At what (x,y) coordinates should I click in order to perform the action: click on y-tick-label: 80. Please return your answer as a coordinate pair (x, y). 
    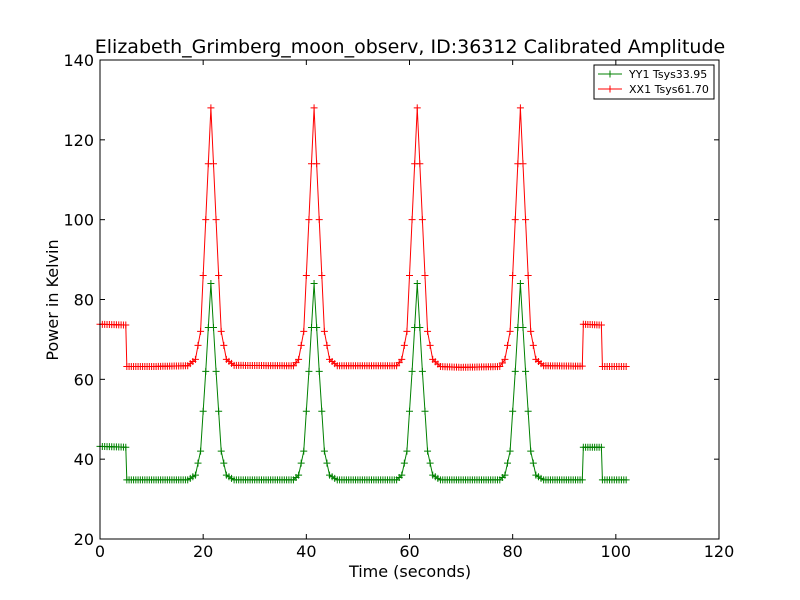
    Looking at the image, I should click on (84, 300).